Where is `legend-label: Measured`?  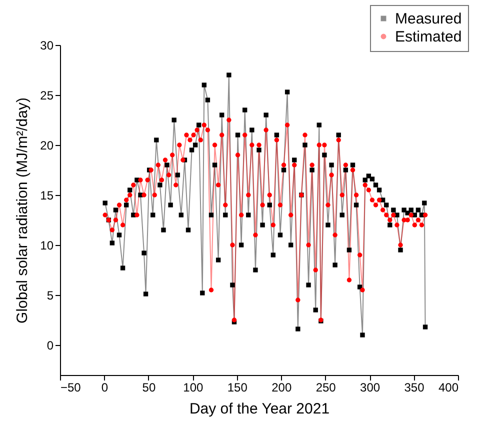
legend-label: Measured is located at coordinates (428, 19).